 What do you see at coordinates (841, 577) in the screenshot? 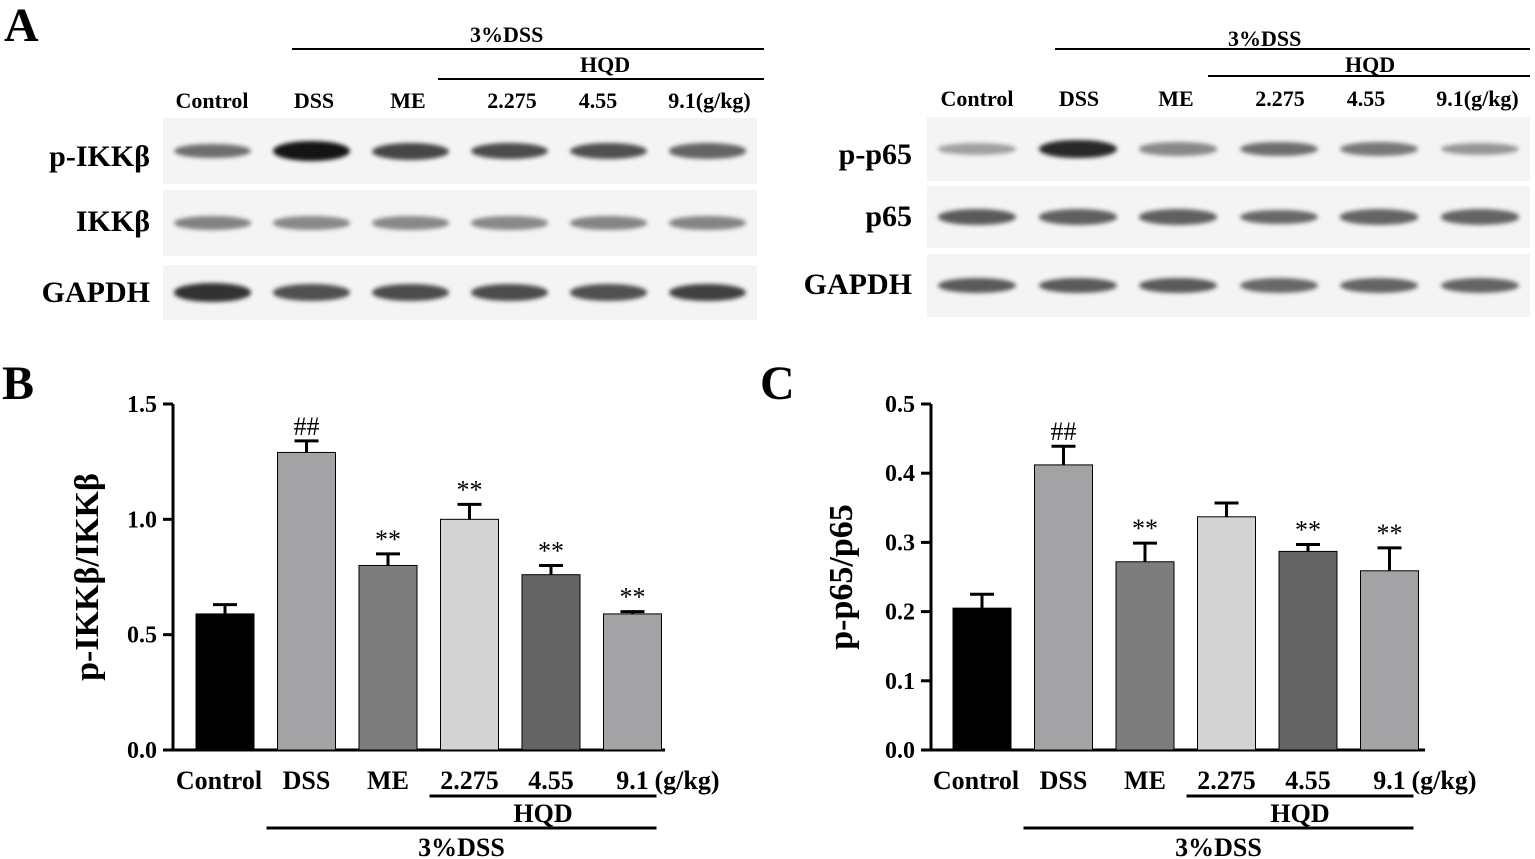
I see `y-axis-label: p-p65/p65` at bounding box center [841, 577].